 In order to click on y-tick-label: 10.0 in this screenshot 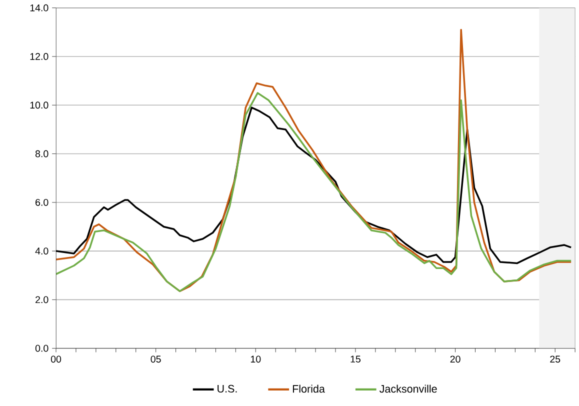, I will do `click(39, 105)`.